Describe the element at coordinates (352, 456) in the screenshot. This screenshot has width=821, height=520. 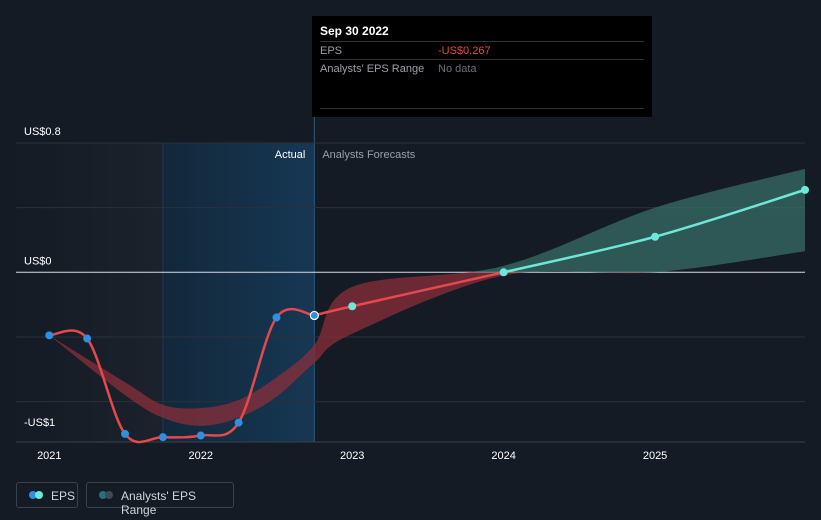
I see `x-tick-label: 2023` at that location.